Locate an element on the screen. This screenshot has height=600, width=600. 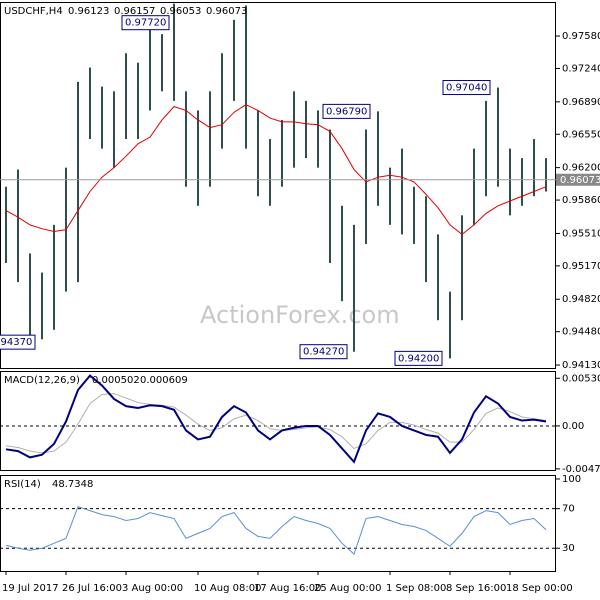
y-tick-label: 70 is located at coordinates (568, 509).